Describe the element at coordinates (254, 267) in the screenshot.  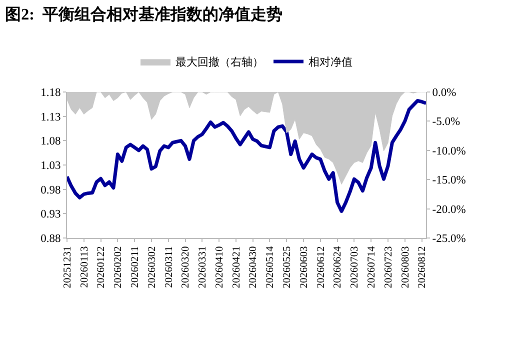
I see `x-tick-label: 20260430` at that location.